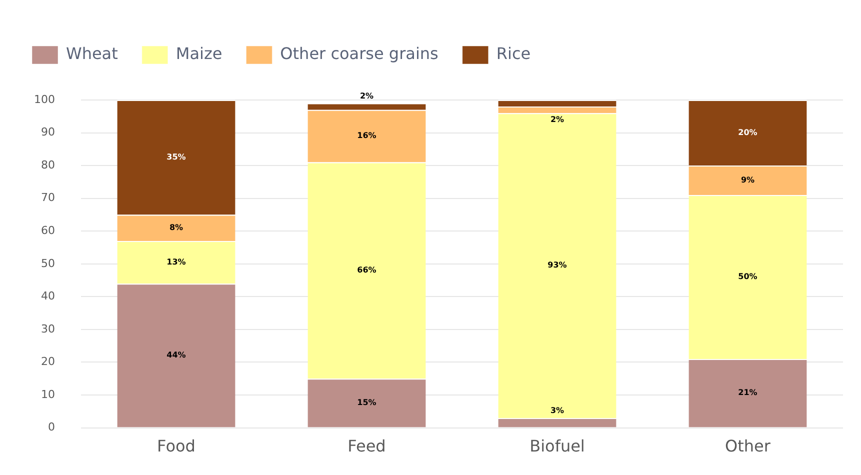 This screenshot has height=475, width=861. Describe the element at coordinates (47, 329) in the screenshot. I see `y-tick-label: 30` at that location.